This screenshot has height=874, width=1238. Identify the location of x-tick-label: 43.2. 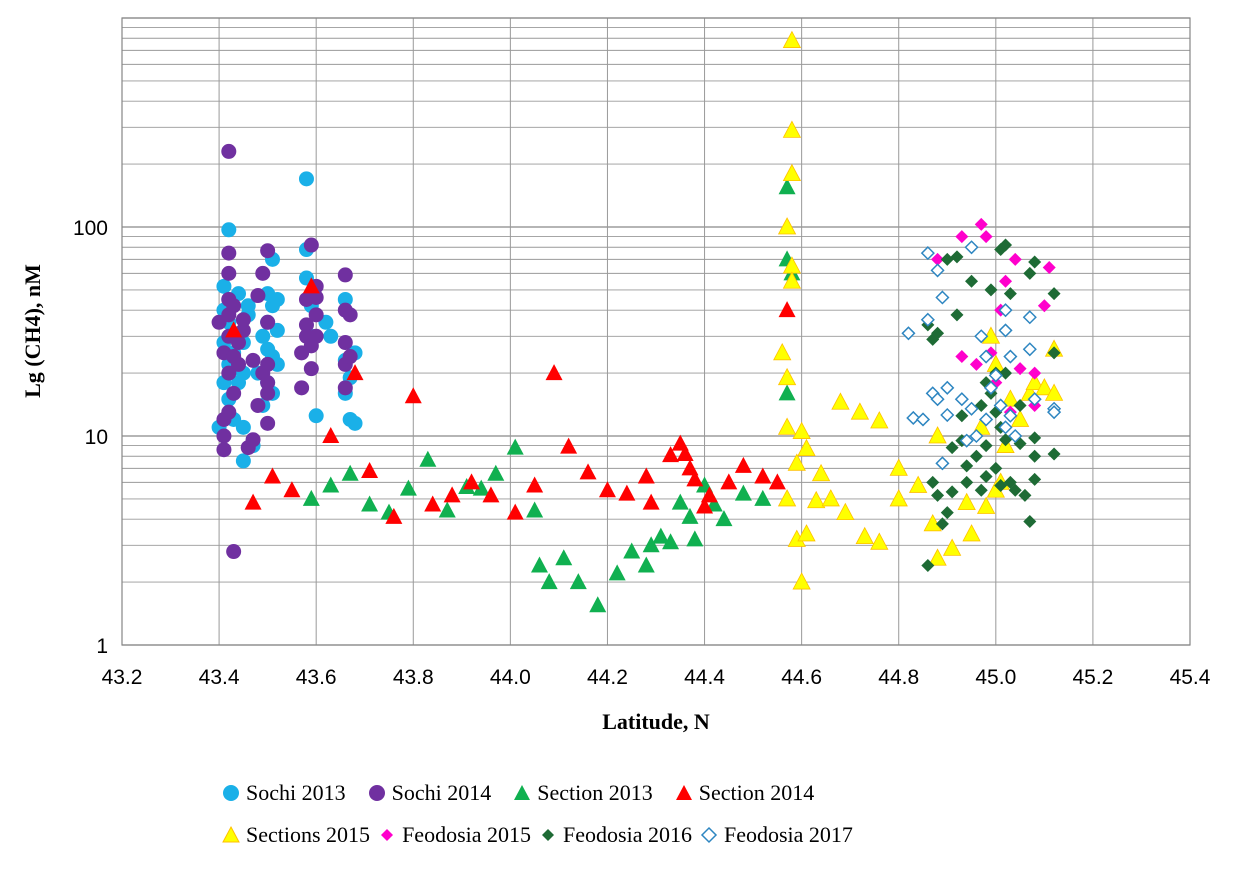
(122, 677).